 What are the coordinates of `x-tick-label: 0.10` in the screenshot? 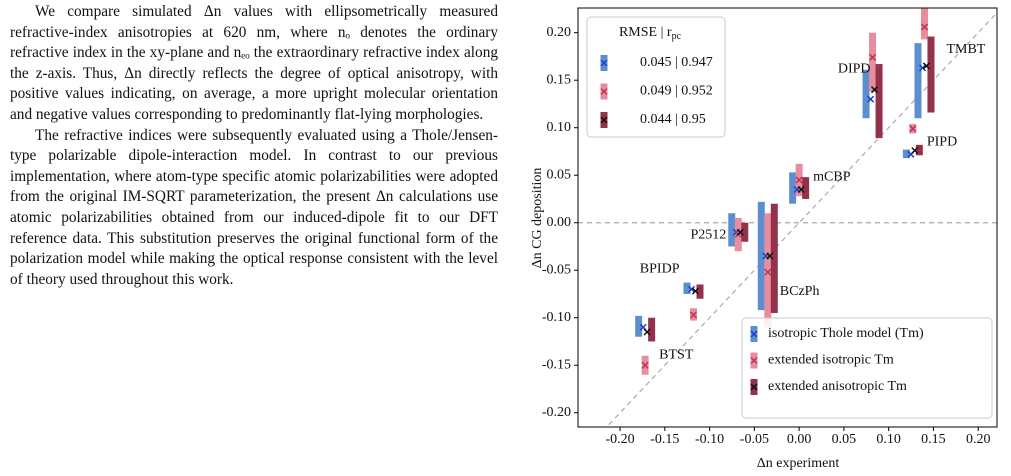 It's located at (888, 439).